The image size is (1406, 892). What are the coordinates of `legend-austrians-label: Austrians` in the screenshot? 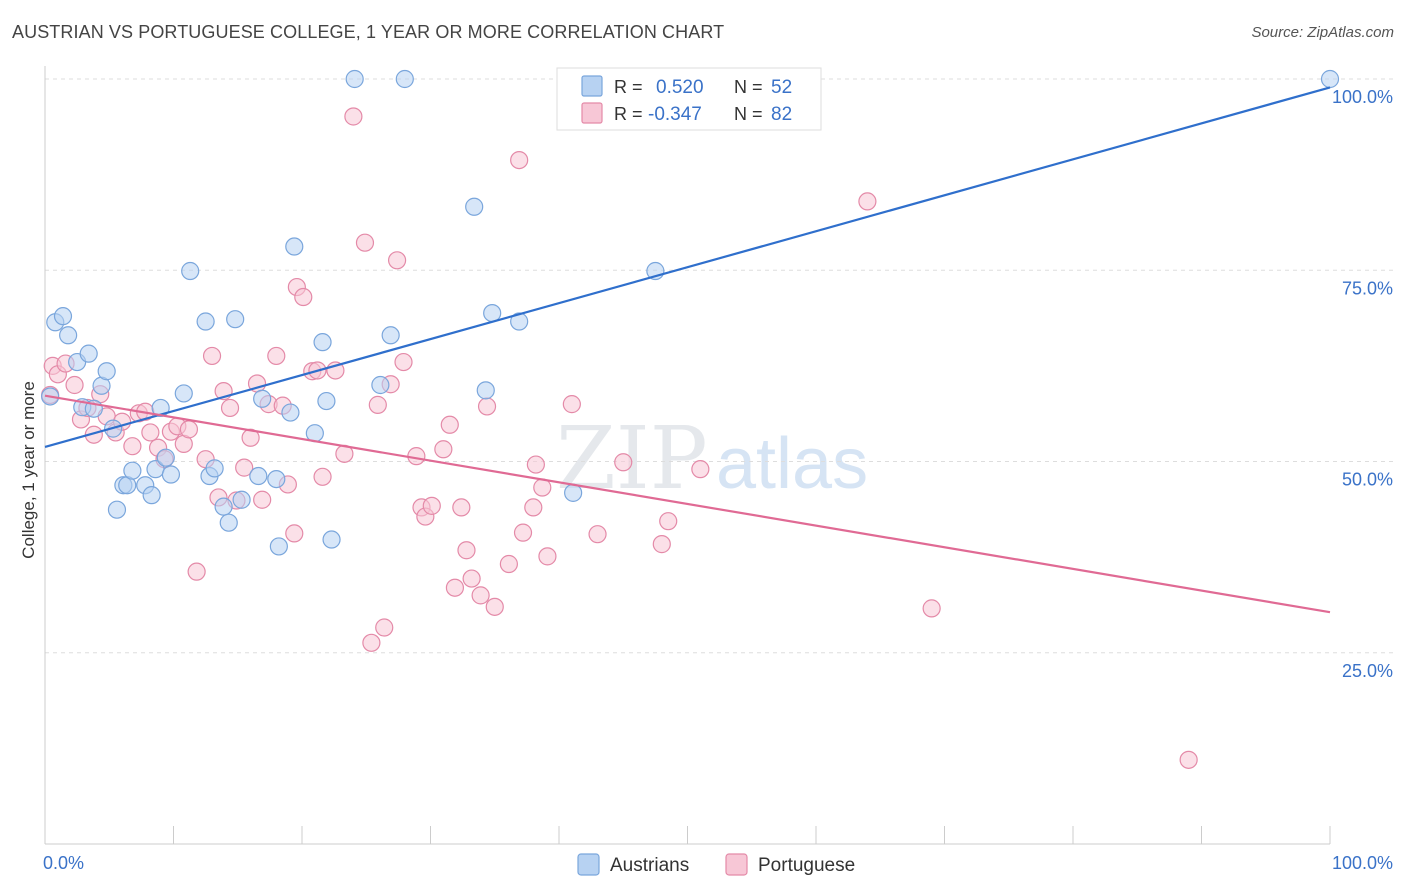 It's located at (649, 865).